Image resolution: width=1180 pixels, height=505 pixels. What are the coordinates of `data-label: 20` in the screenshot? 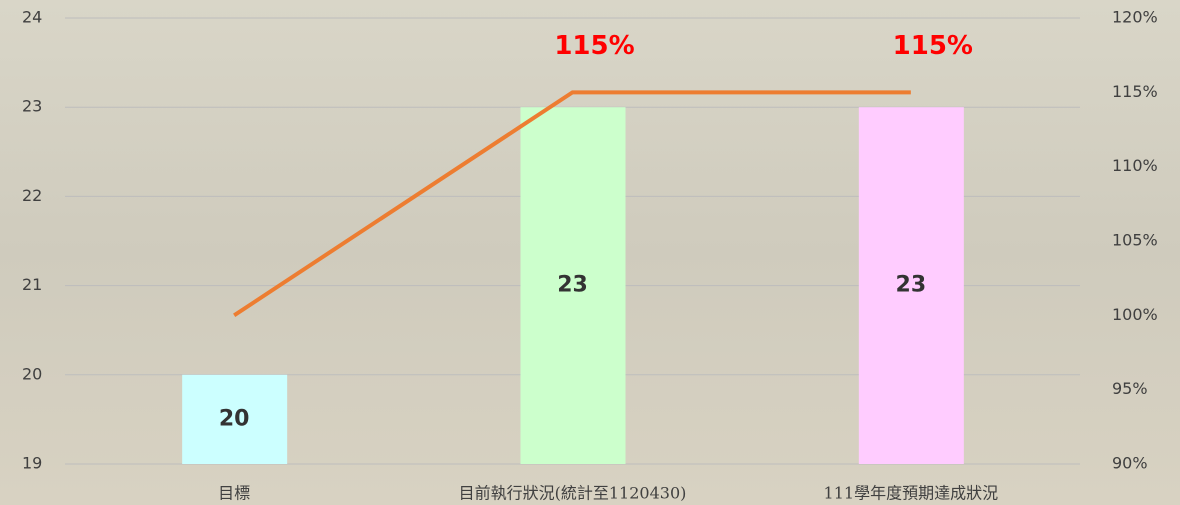 It's located at (234, 418).